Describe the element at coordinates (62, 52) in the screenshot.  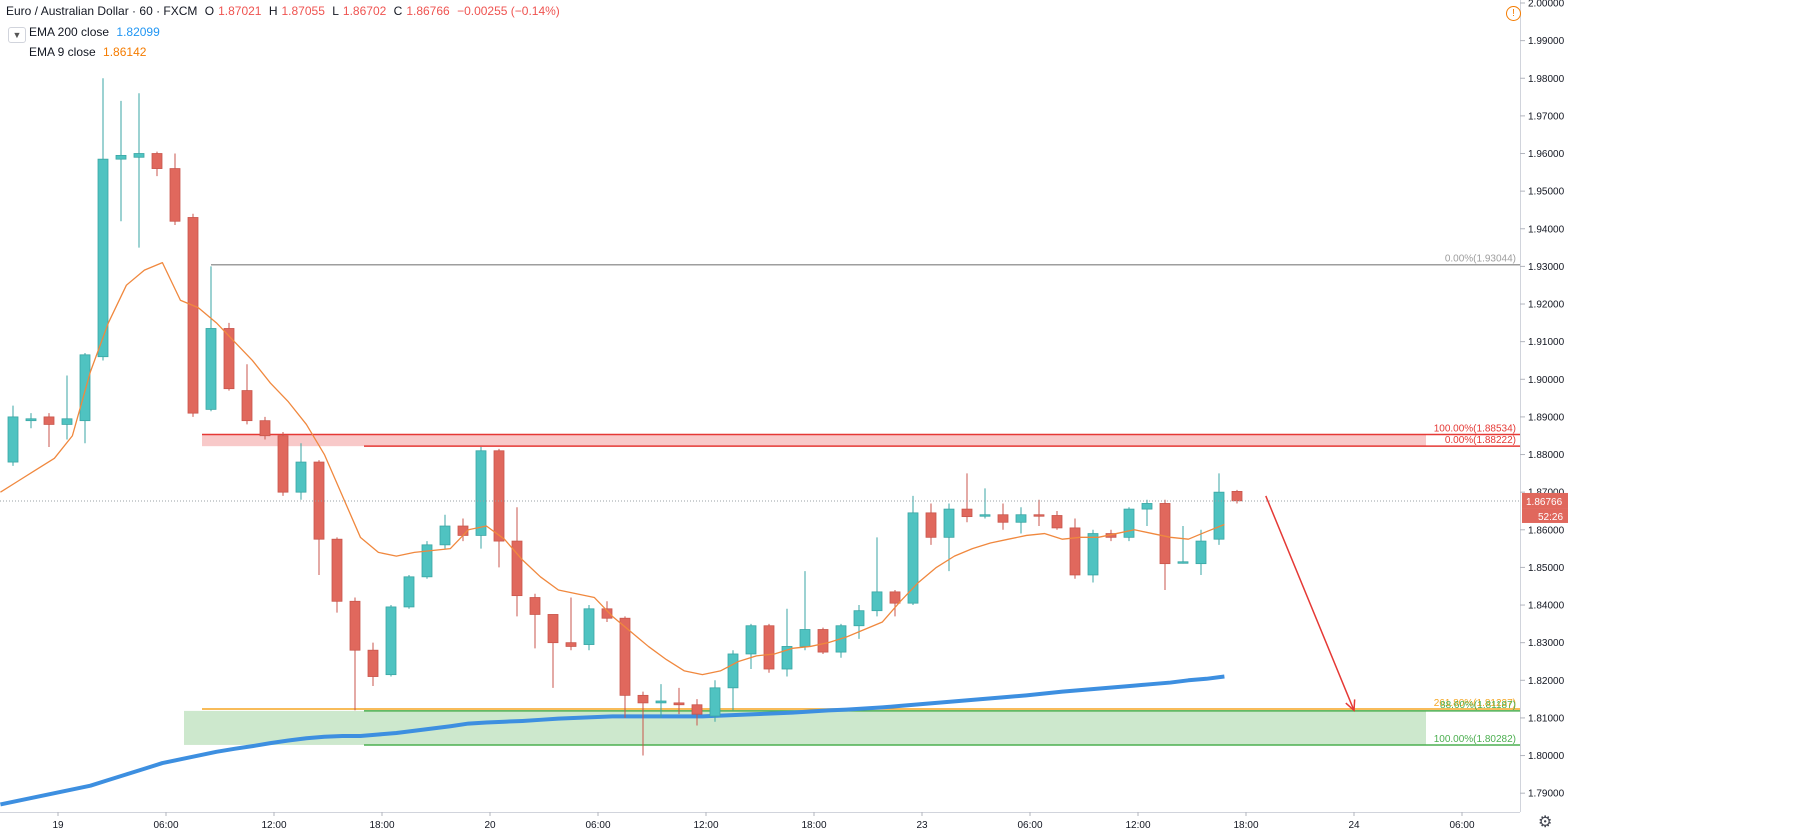
I see `ema9-legend-label: EMA 9 close` at that location.